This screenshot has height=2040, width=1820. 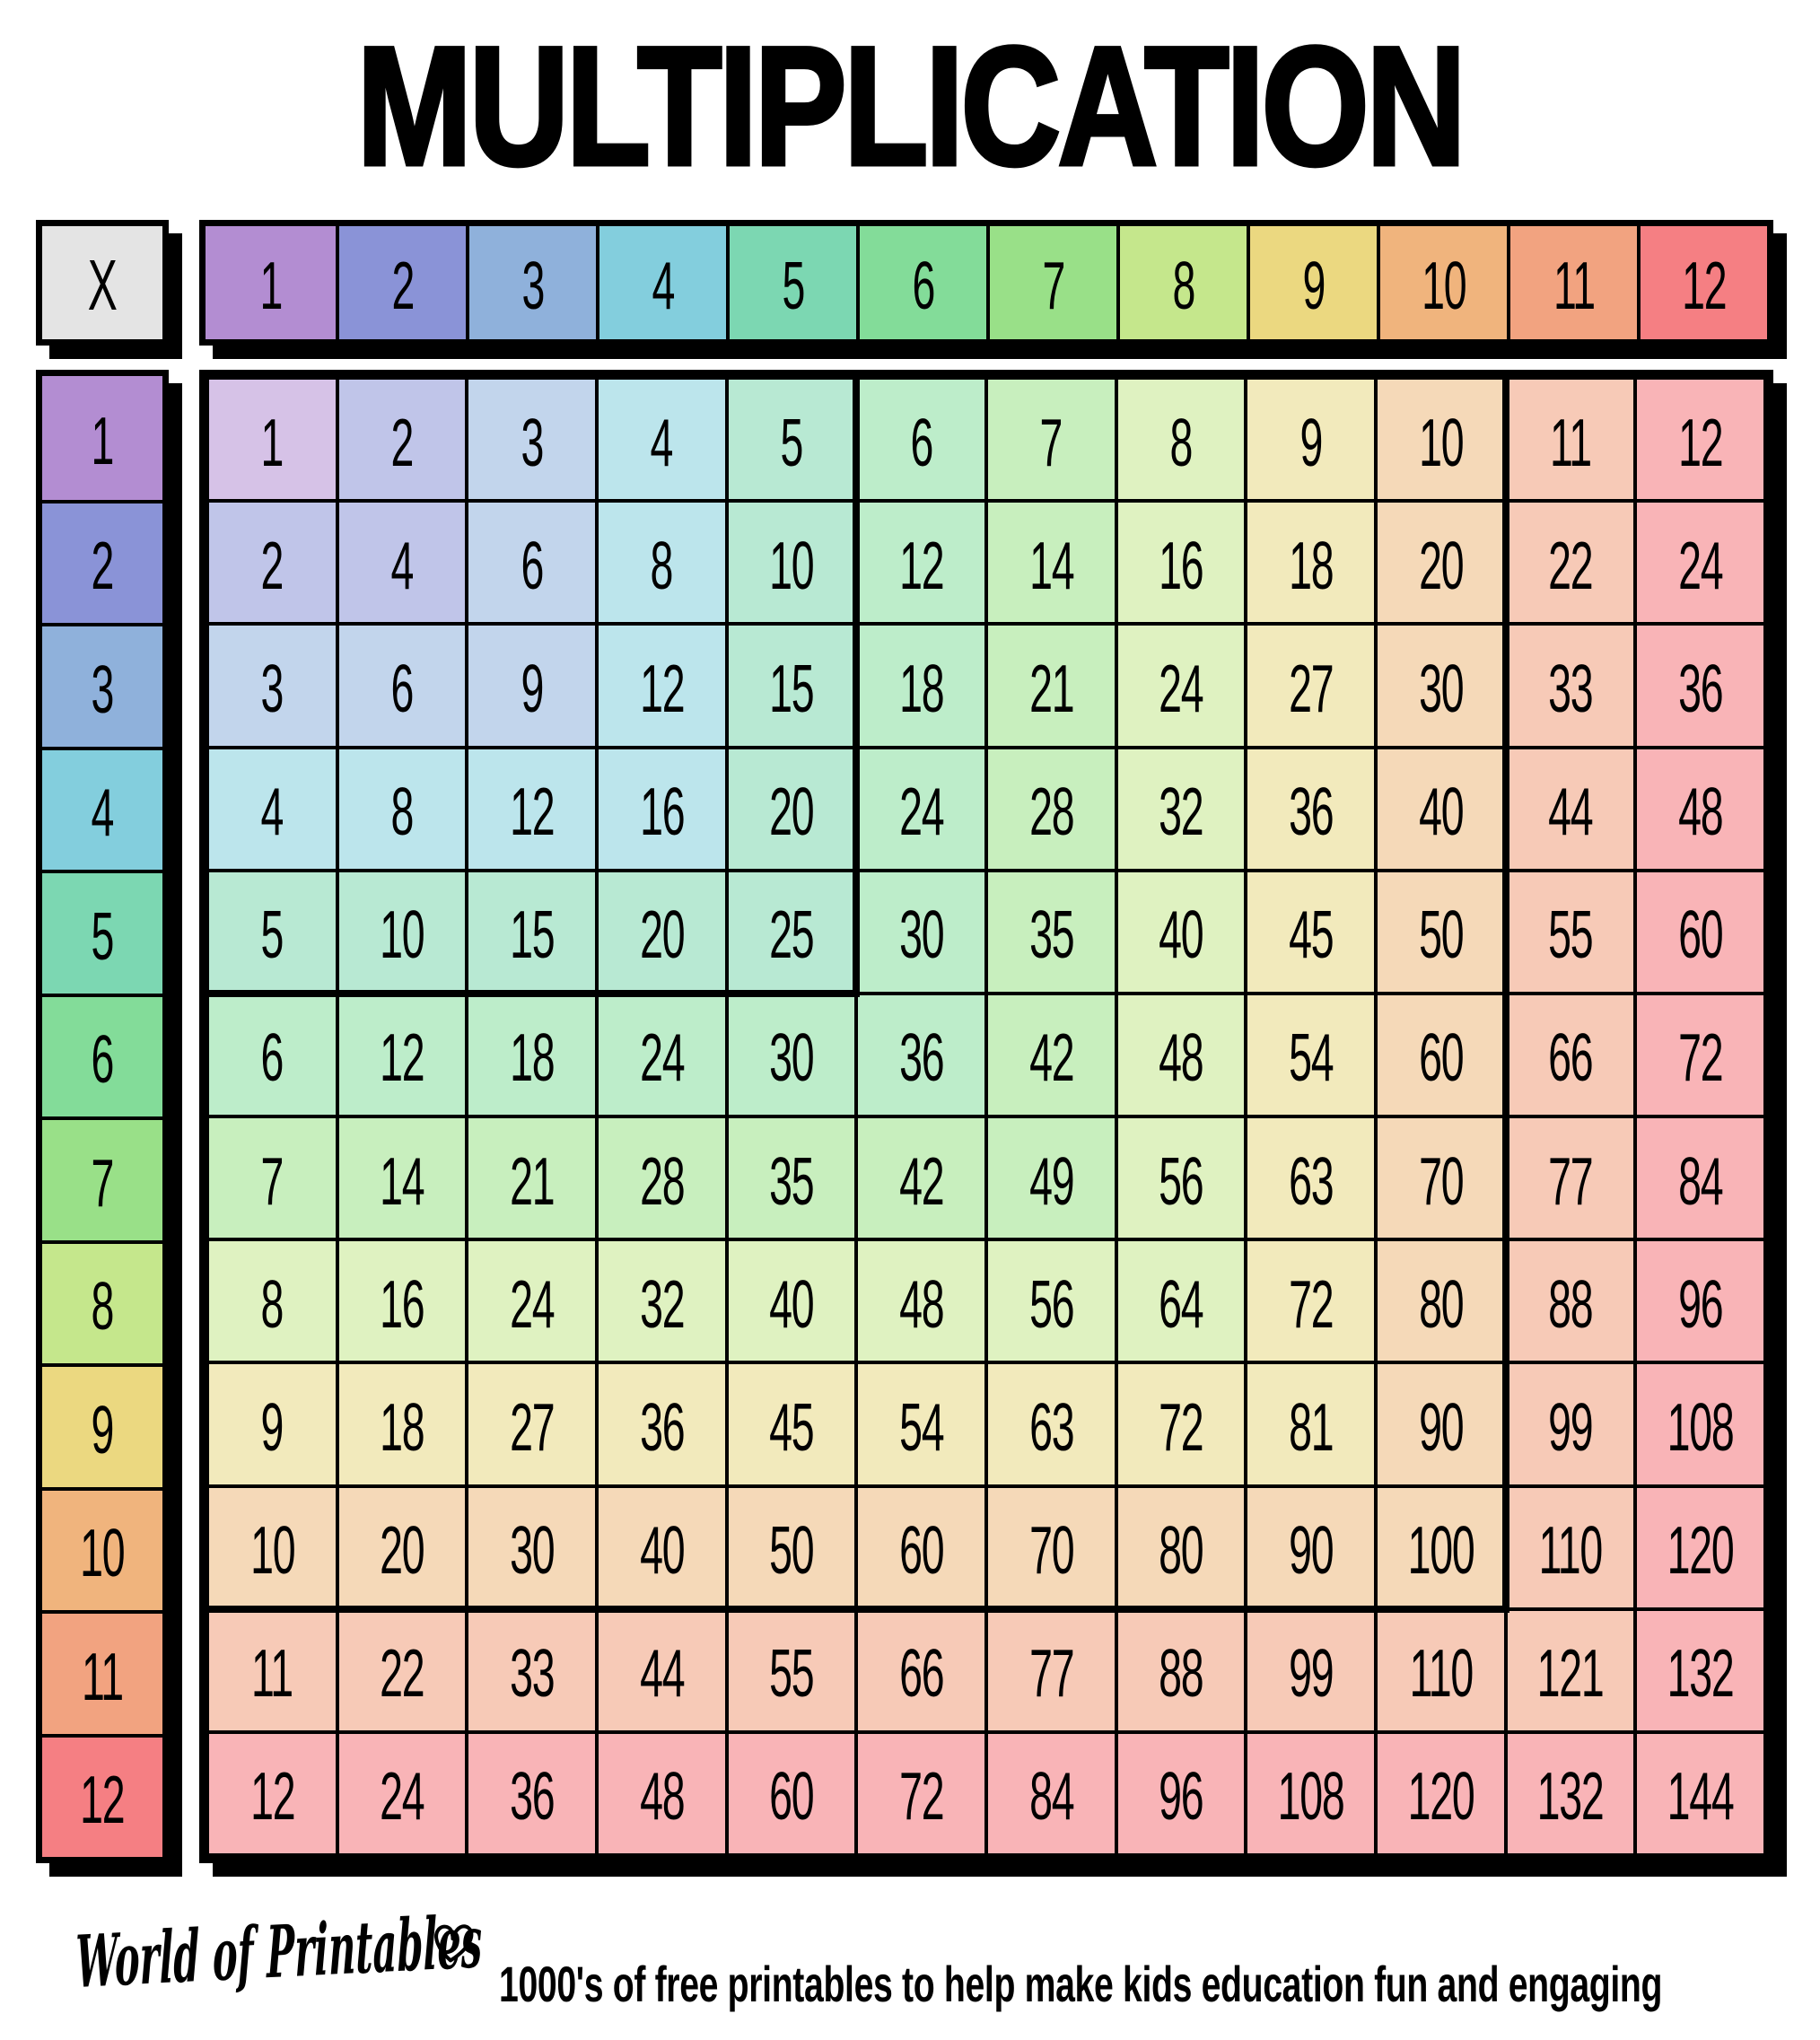 I want to click on product-cell: 14, so click(x=1051, y=563).